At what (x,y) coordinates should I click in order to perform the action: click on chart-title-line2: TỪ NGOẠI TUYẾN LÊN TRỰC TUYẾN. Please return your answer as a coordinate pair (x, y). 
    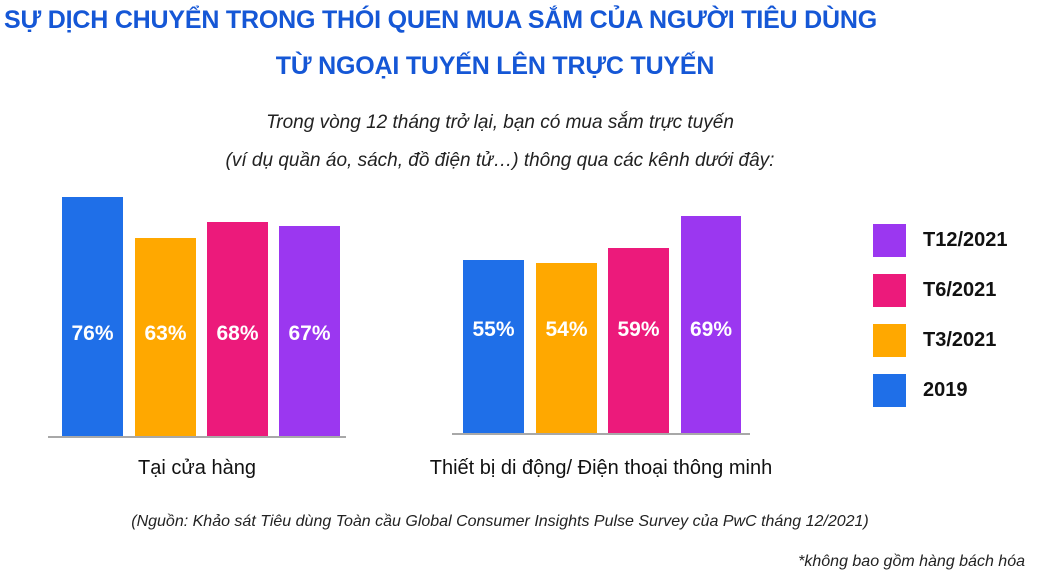
    Looking at the image, I should click on (495, 66).